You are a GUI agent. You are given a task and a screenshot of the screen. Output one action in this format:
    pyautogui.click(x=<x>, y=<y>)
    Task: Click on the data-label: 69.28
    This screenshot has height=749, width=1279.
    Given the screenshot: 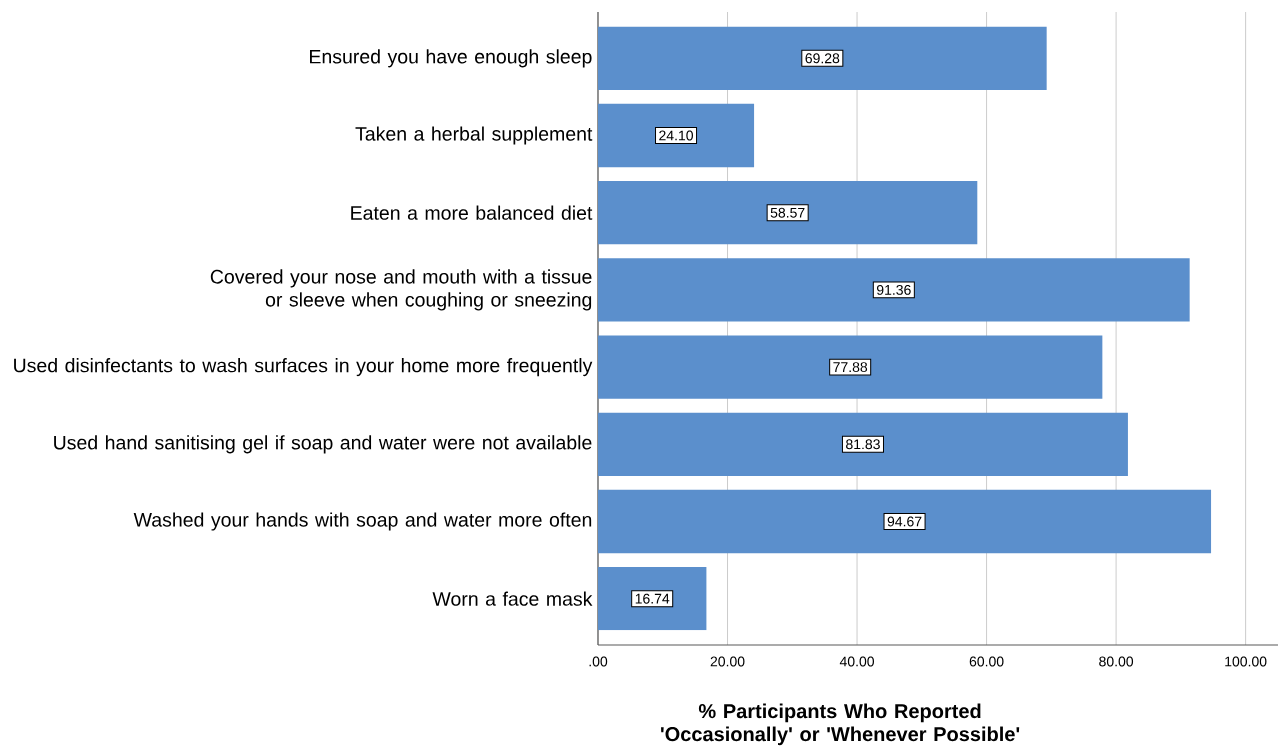 What is the action you would take?
    pyautogui.click(x=822, y=58)
    